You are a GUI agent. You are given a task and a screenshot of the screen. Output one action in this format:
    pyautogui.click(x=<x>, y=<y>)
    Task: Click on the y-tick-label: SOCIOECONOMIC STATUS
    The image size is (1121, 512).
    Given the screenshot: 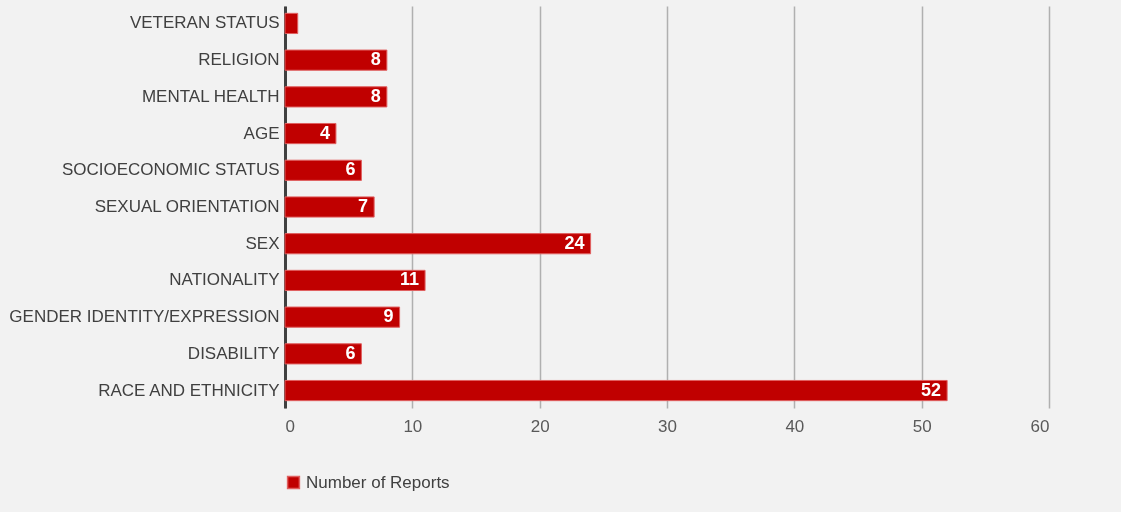 What is the action you would take?
    pyautogui.click(x=170, y=170)
    